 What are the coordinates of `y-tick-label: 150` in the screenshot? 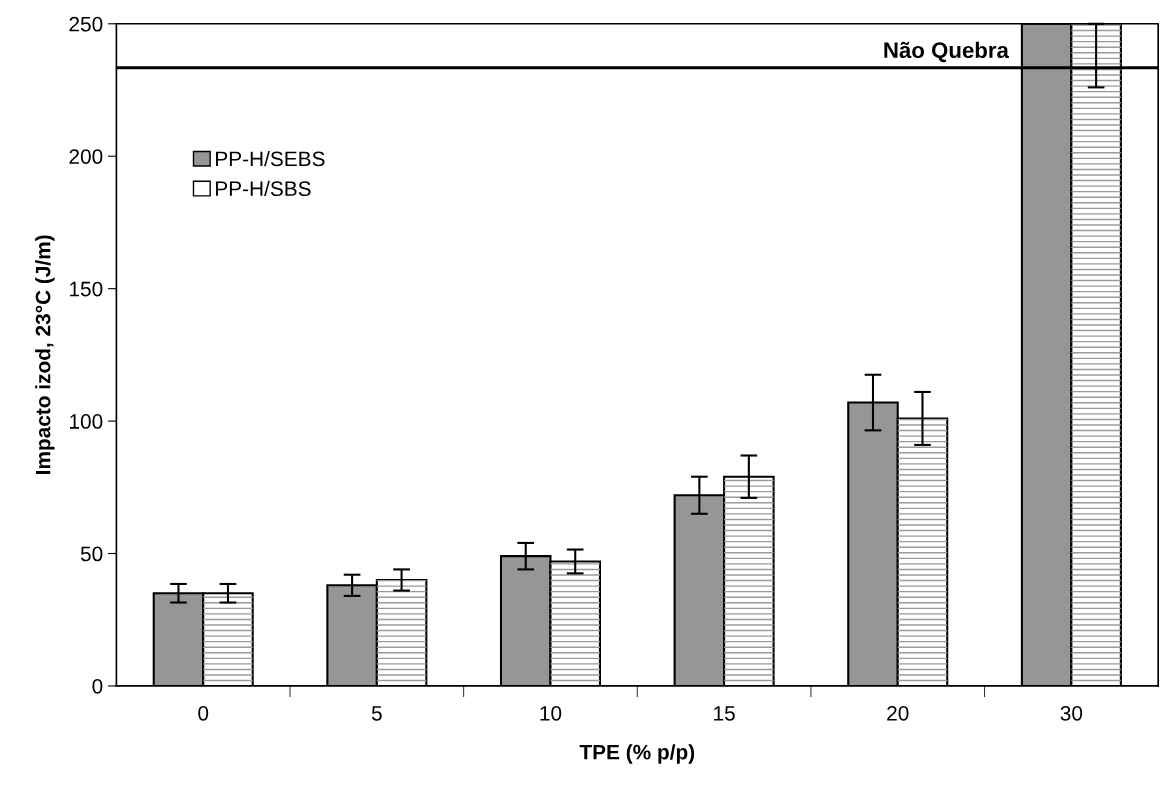 It's located at (86, 289).